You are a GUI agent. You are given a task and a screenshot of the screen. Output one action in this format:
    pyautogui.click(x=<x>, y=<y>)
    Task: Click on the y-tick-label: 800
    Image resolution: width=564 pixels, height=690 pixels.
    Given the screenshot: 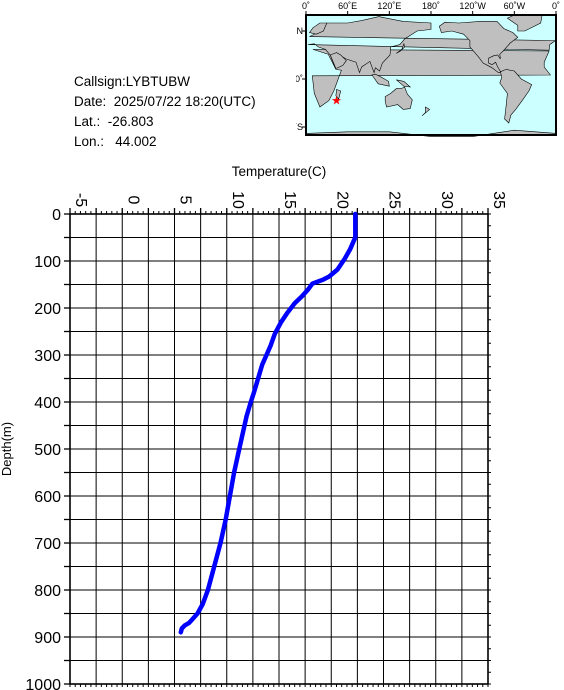 What is the action you would take?
    pyautogui.click(x=47, y=591)
    